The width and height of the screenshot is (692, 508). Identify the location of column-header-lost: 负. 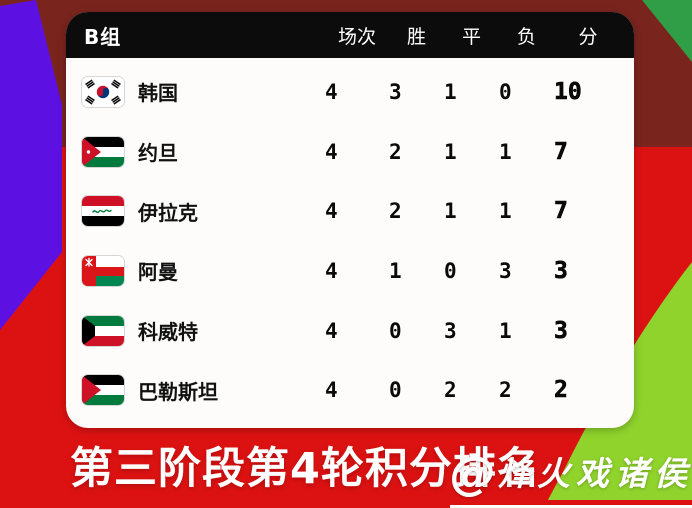
(526, 36).